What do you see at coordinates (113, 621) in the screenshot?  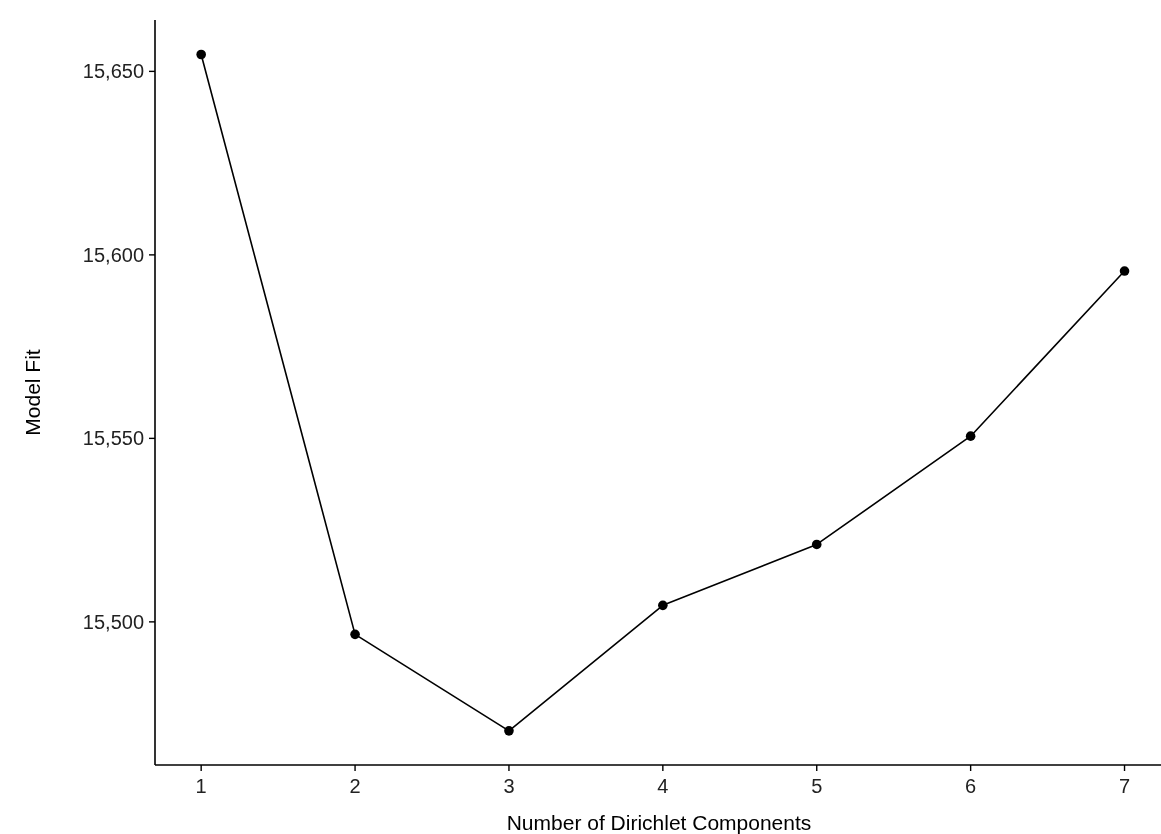 I see `y-tick-label: 15,500` at bounding box center [113, 621].